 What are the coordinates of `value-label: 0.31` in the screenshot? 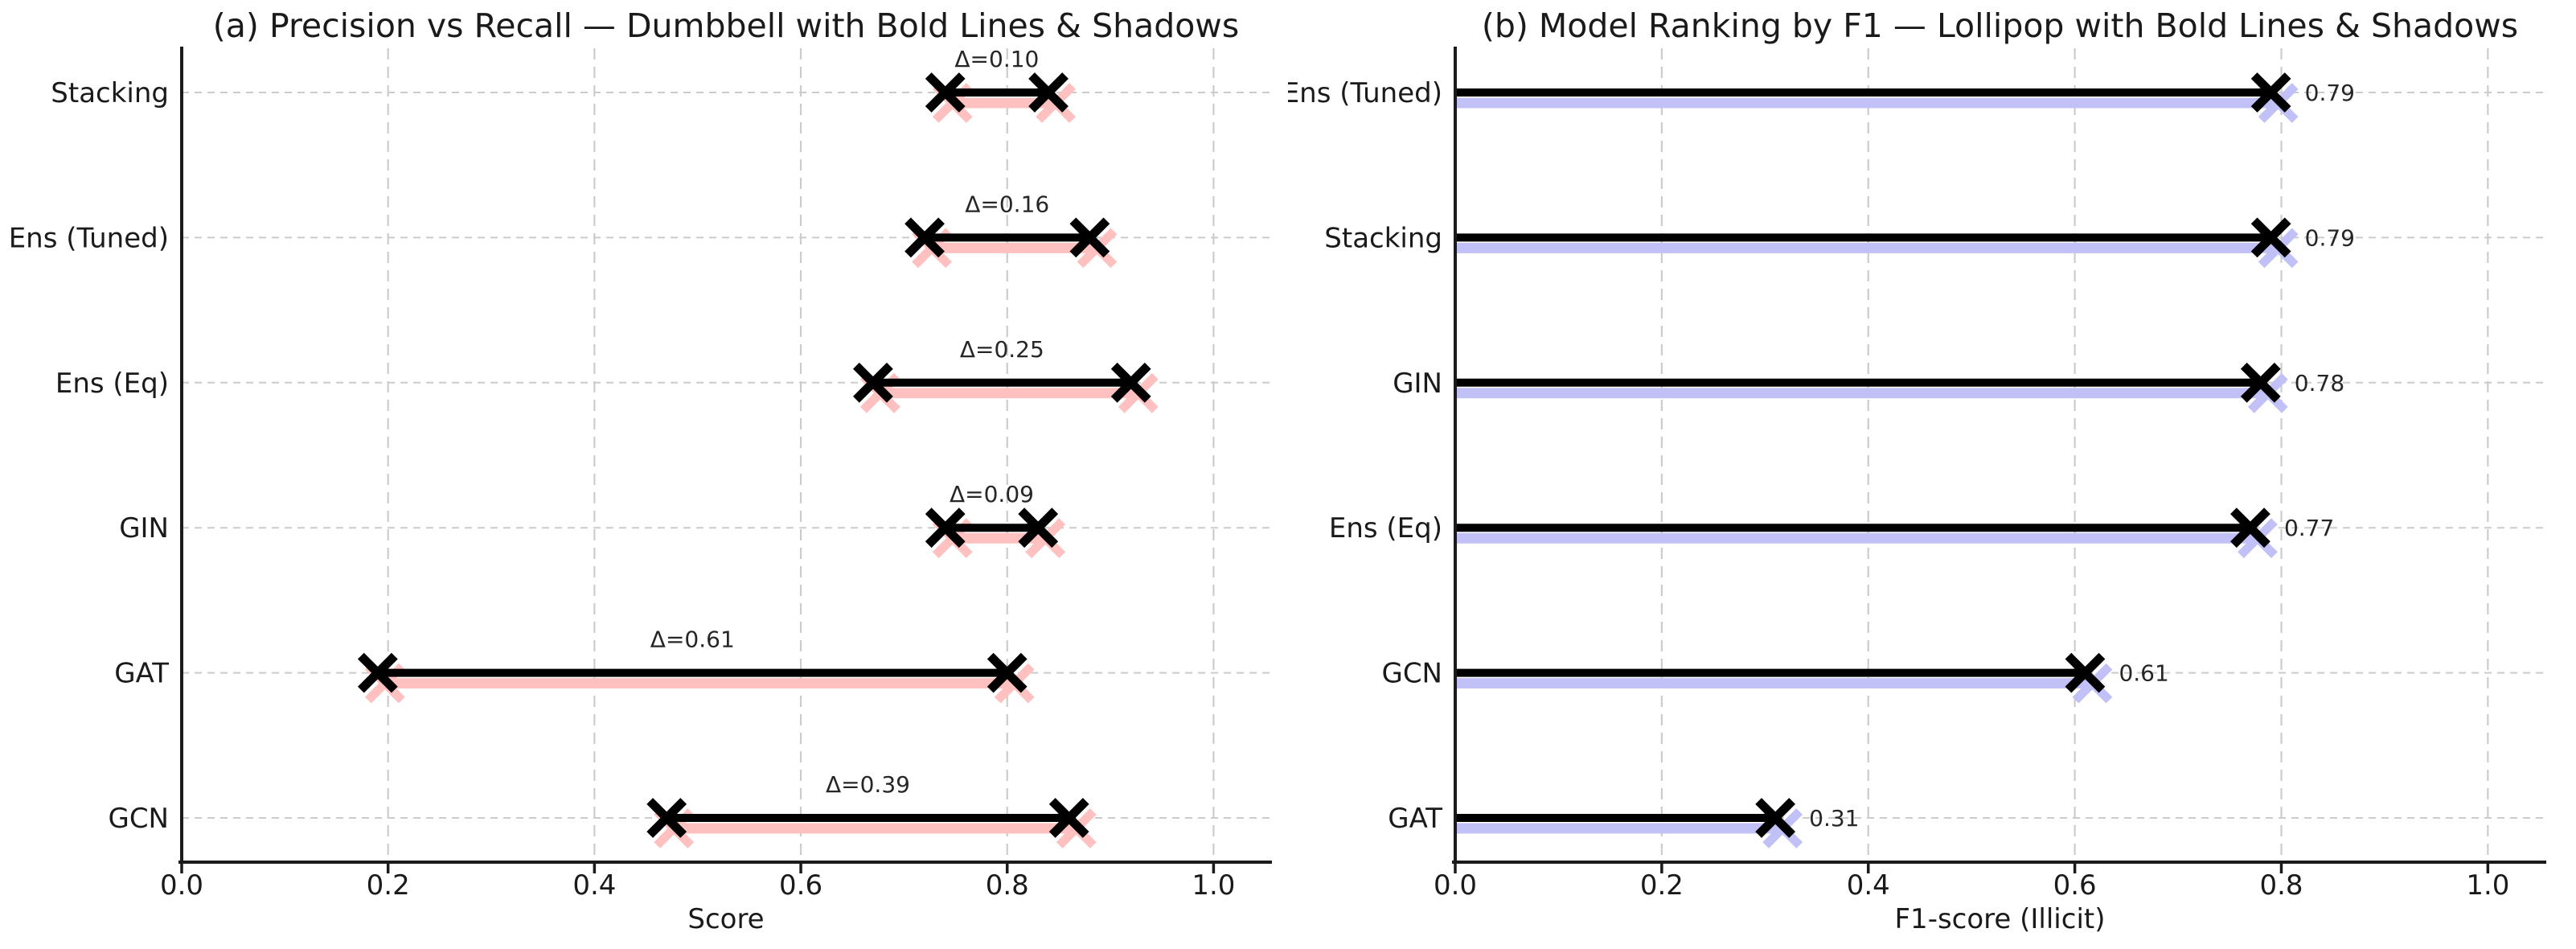 It's located at (1834, 818).